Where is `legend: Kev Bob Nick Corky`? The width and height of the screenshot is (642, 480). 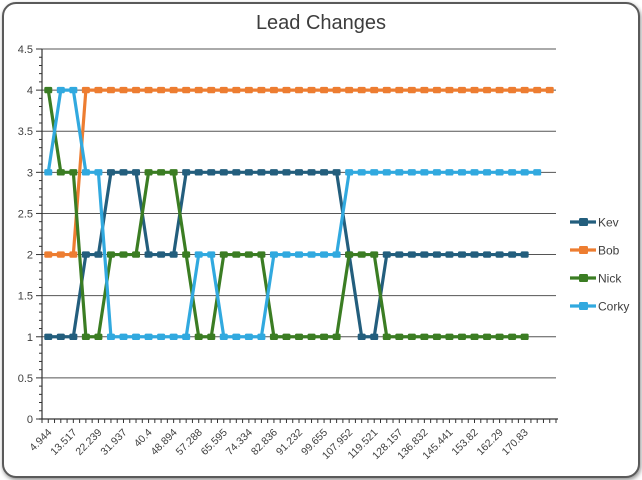 legend: Kev Bob Nick Corky is located at coordinates (599, 265).